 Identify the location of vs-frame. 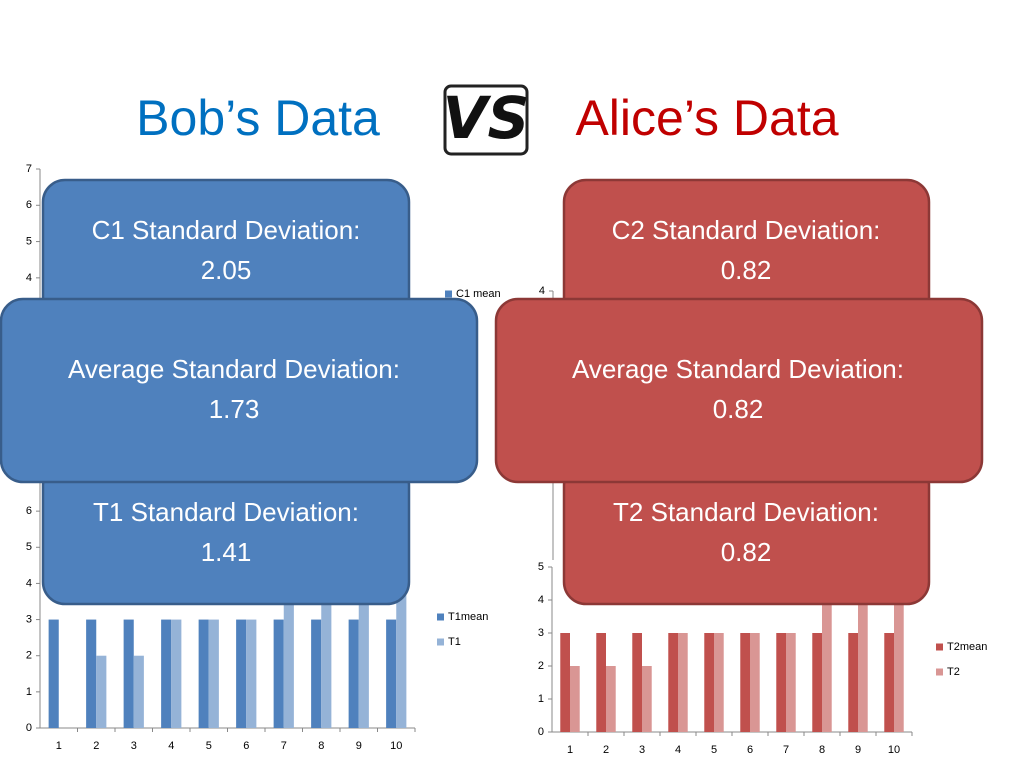
(486, 120).